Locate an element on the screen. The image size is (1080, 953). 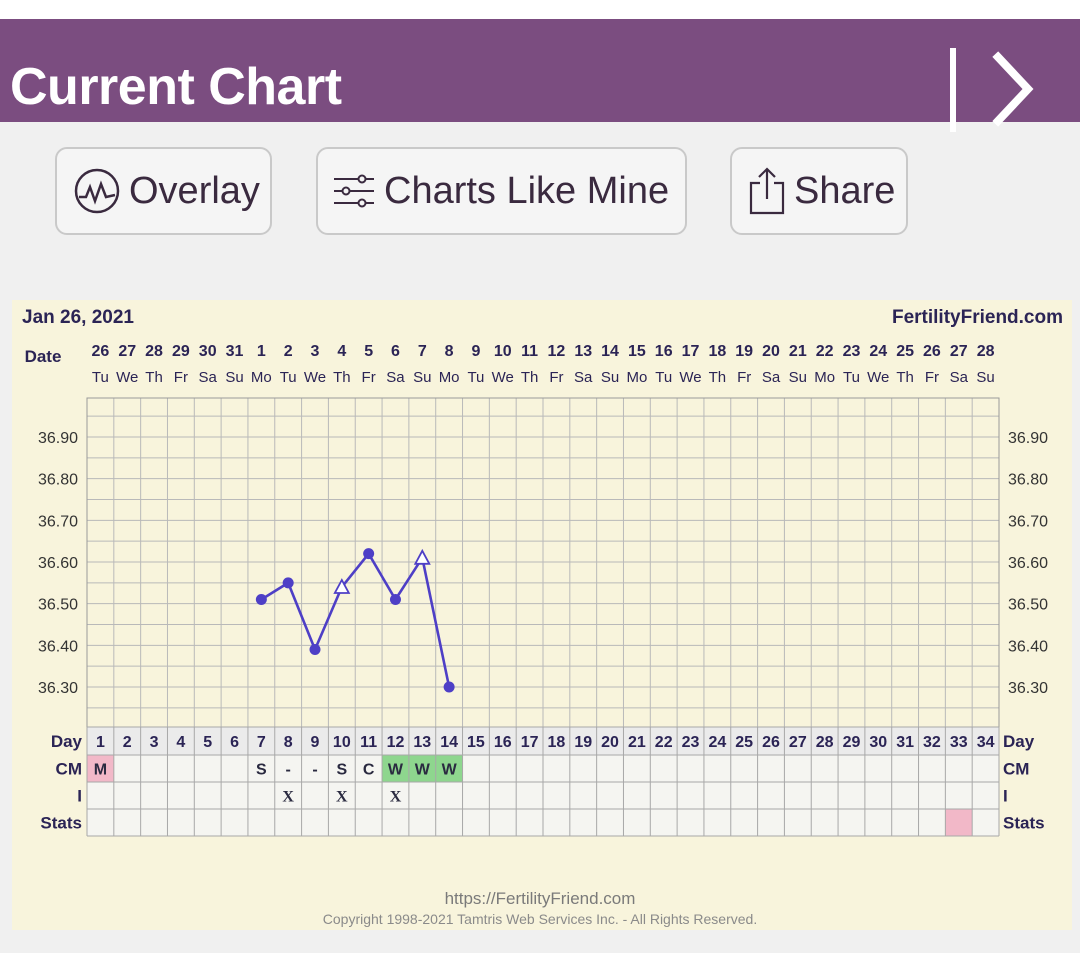
day-row-label: Day is located at coordinates (67, 741).